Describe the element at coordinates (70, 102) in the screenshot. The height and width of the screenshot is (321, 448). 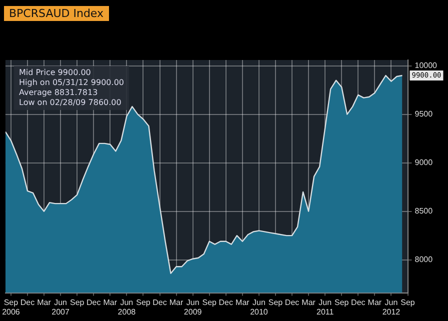
I see `annotation: Low on 02/28/09 7860.00` at that location.